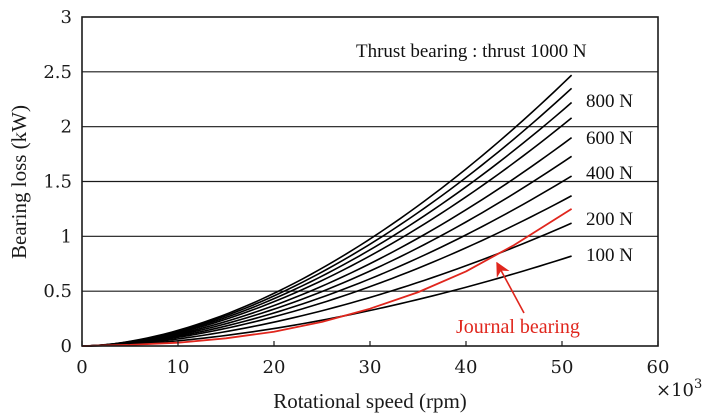 The height and width of the screenshot is (416, 706). Describe the element at coordinates (66, 236) in the screenshot. I see `y-tick-label: 1` at that location.